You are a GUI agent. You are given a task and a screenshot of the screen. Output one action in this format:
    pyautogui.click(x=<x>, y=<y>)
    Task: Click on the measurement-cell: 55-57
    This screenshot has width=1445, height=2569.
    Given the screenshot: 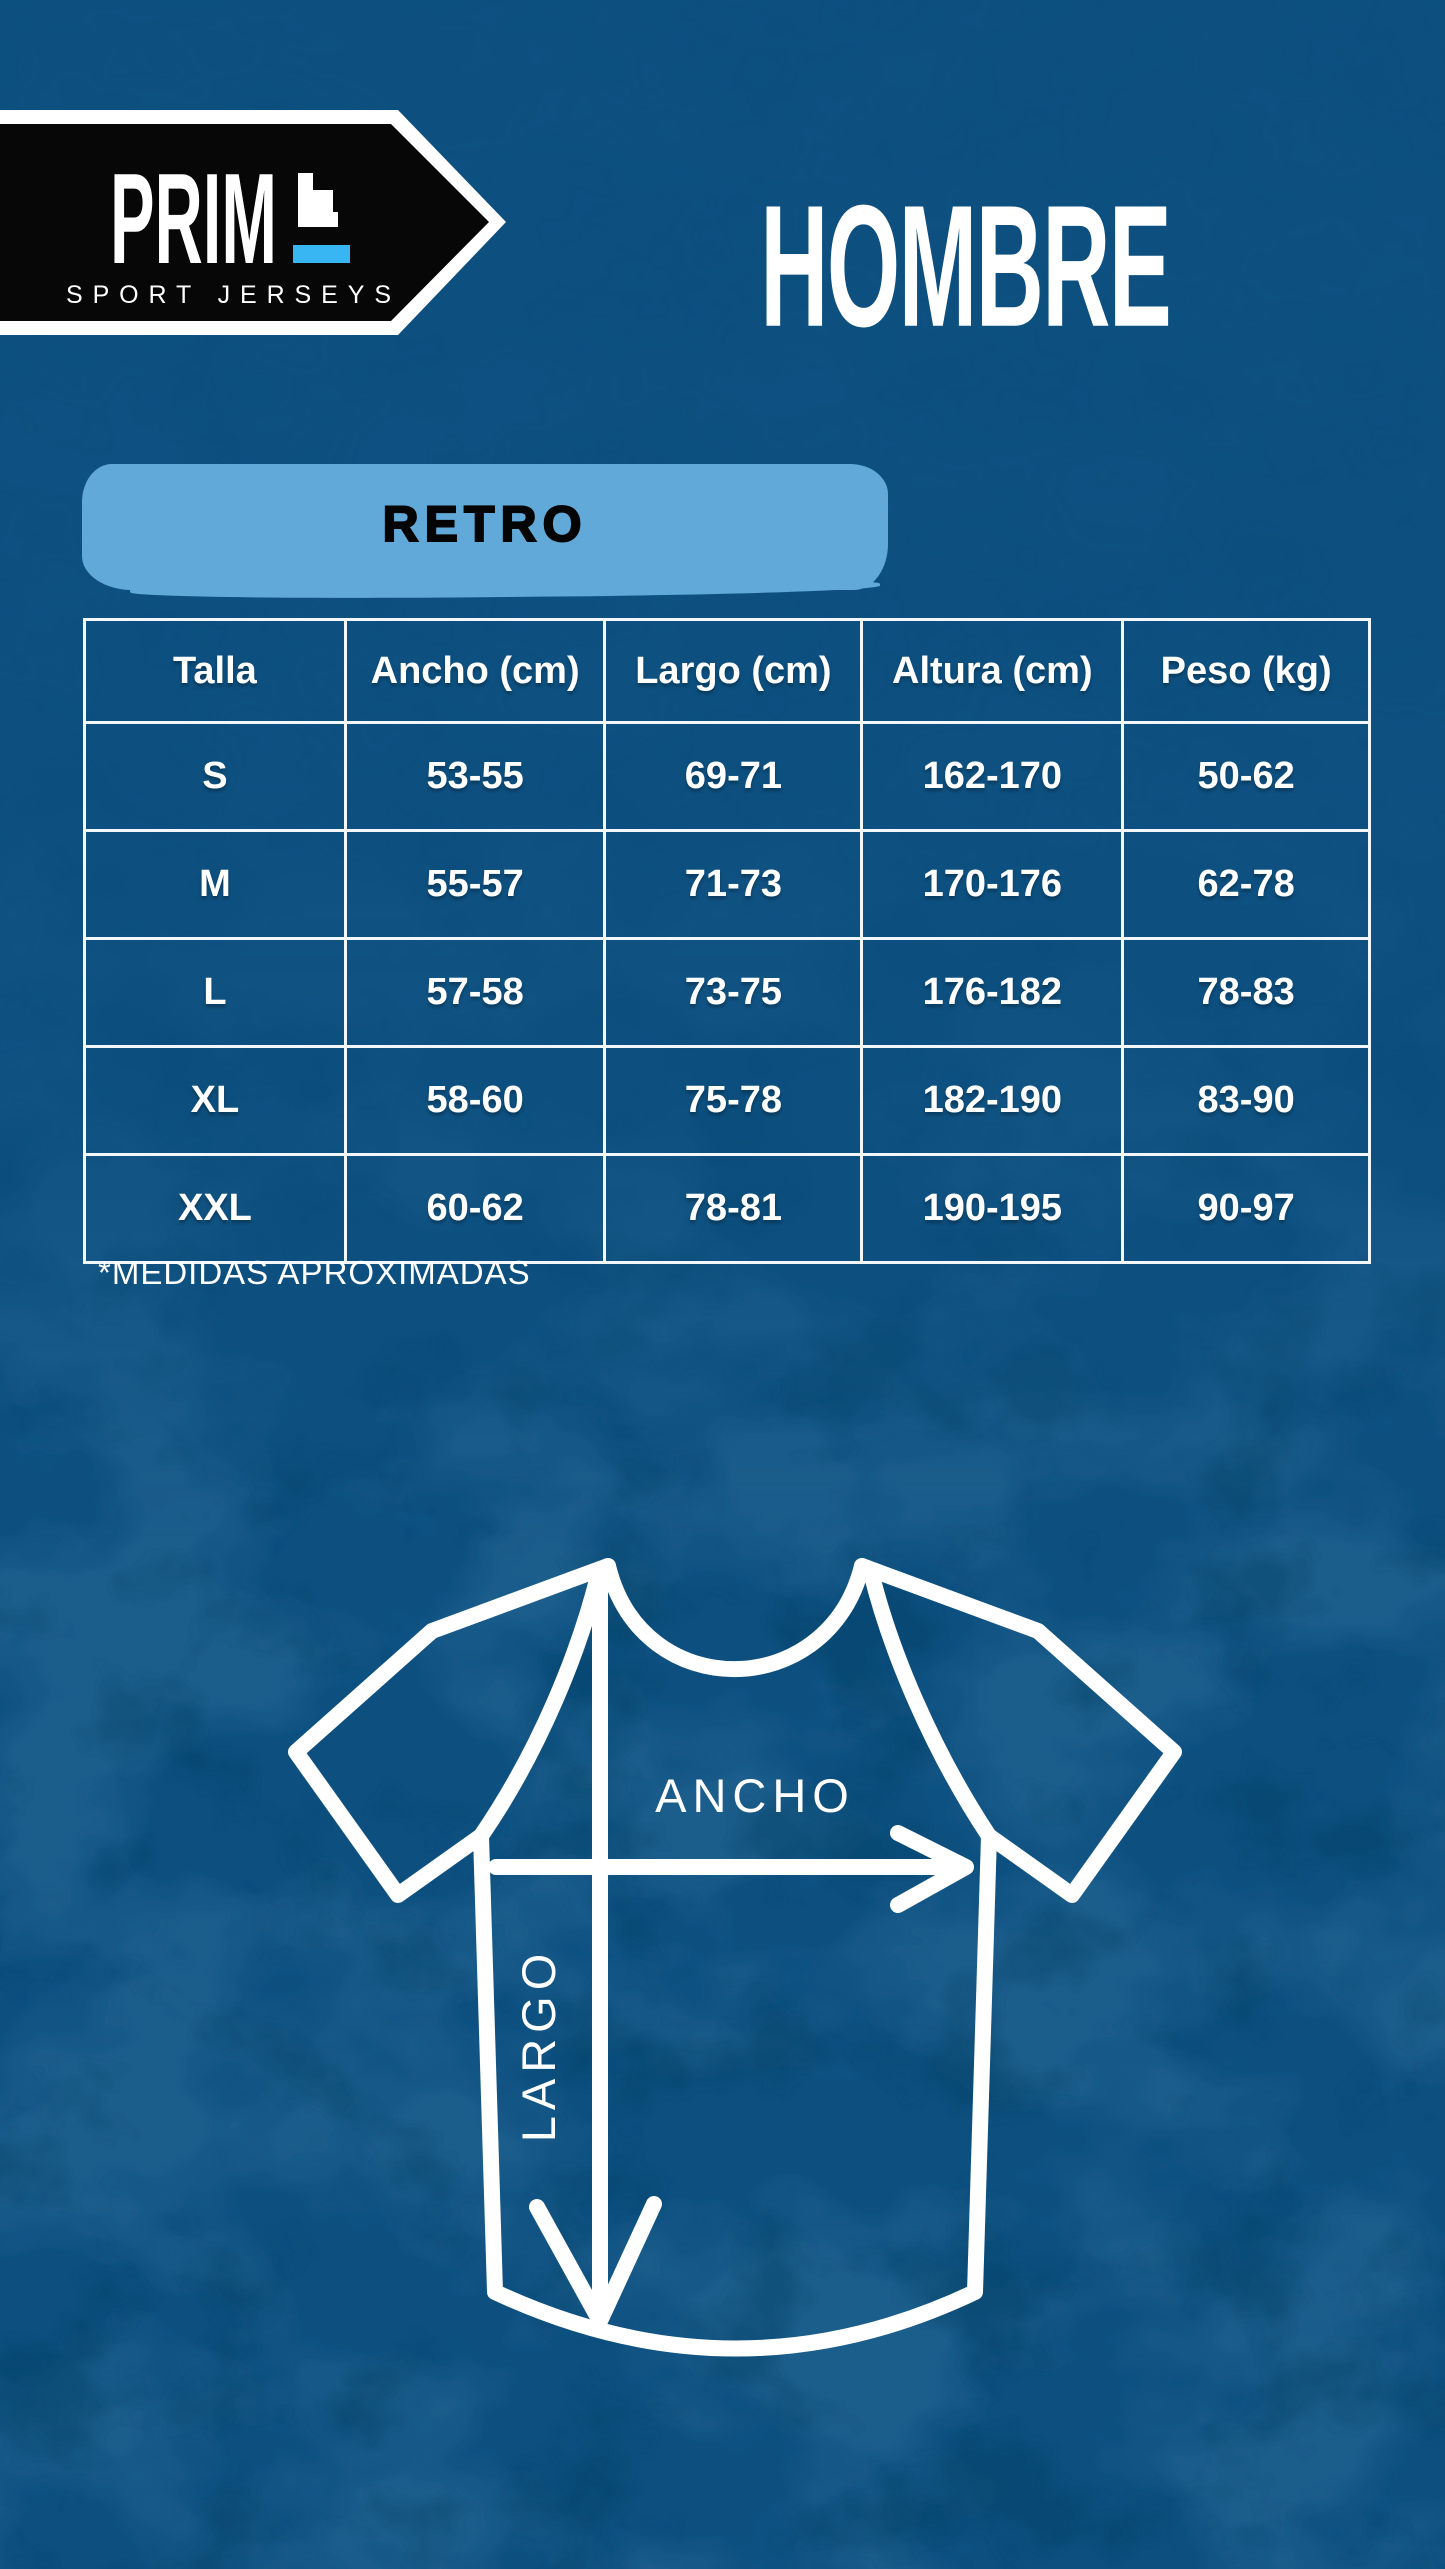 What is the action you would take?
    pyautogui.click(x=475, y=884)
    